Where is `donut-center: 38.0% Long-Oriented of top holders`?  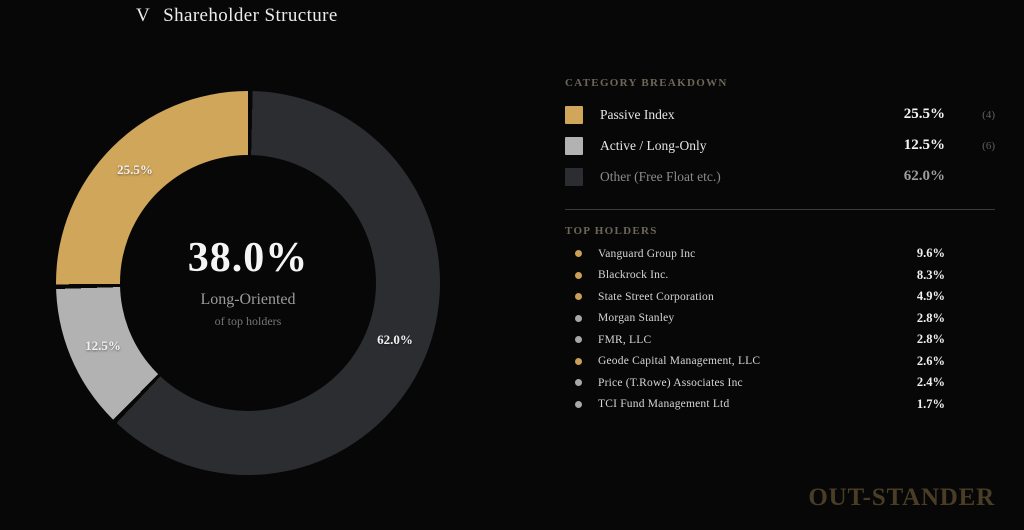 donut-center: 38.0% Long-Oriented of top holders is located at coordinates (248, 283).